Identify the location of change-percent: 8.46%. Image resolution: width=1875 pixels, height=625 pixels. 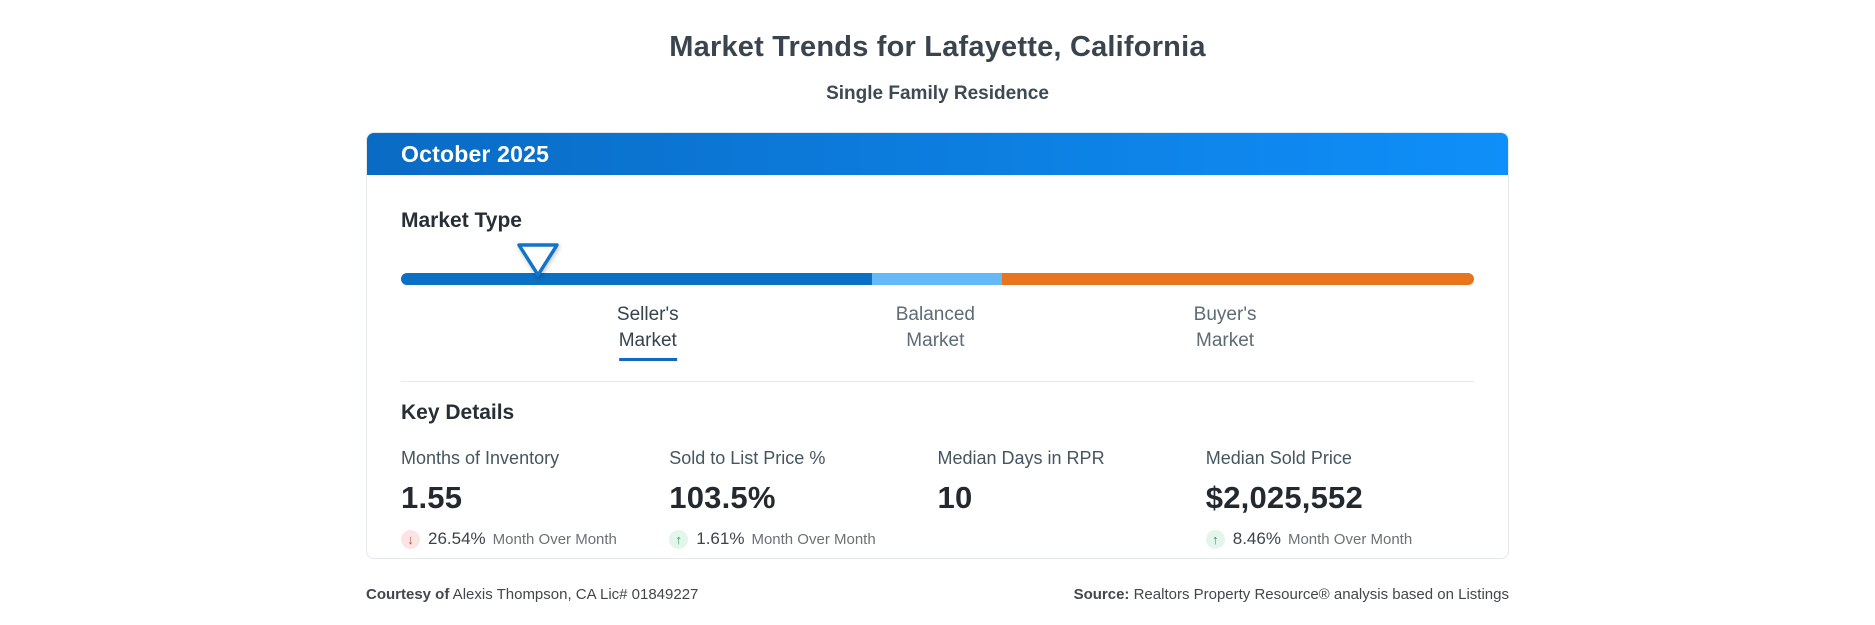
(1256, 538).